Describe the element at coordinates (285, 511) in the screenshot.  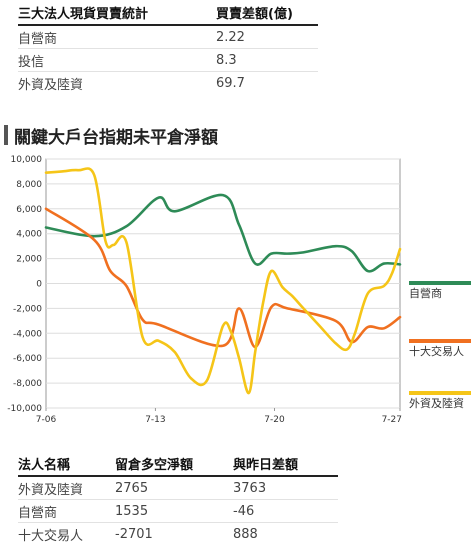
I see `row-diff: -46` at that location.